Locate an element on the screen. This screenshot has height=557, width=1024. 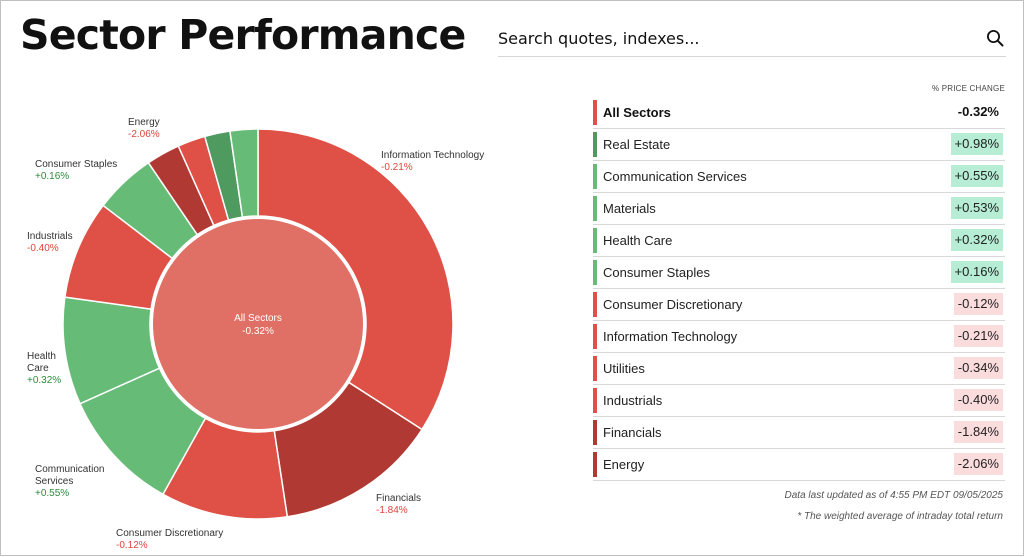
slice-label-value: +0.16% is located at coordinates (52, 176).